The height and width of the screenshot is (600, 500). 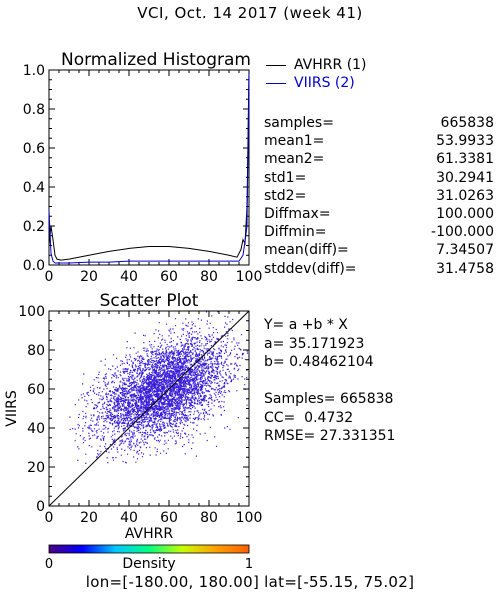 I want to click on y-tick-label: 40, so click(x=36, y=429).